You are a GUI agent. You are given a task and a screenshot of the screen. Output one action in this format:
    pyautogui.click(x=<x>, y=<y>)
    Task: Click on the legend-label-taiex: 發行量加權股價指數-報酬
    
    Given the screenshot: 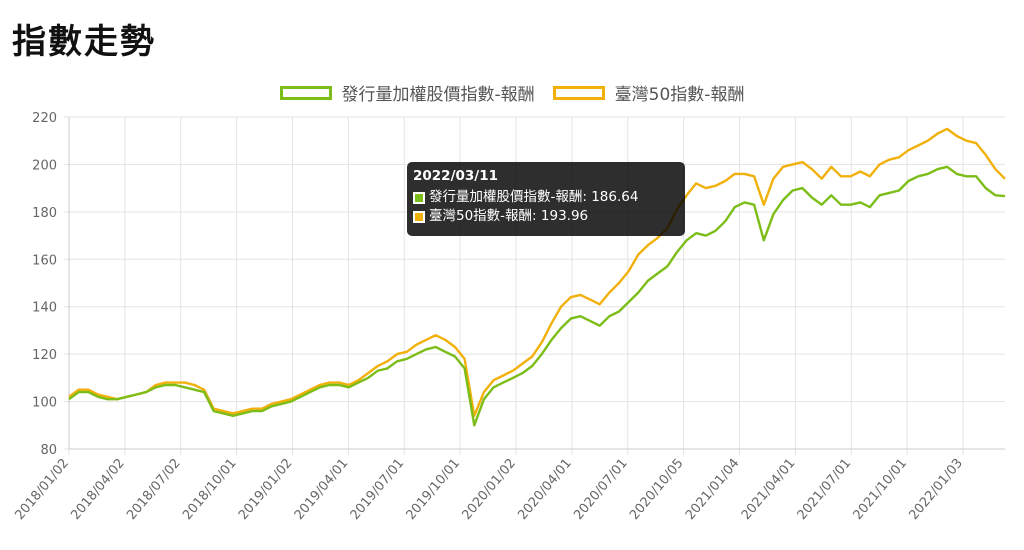 What is the action you would take?
    pyautogui.click(x=438, y=95)
    